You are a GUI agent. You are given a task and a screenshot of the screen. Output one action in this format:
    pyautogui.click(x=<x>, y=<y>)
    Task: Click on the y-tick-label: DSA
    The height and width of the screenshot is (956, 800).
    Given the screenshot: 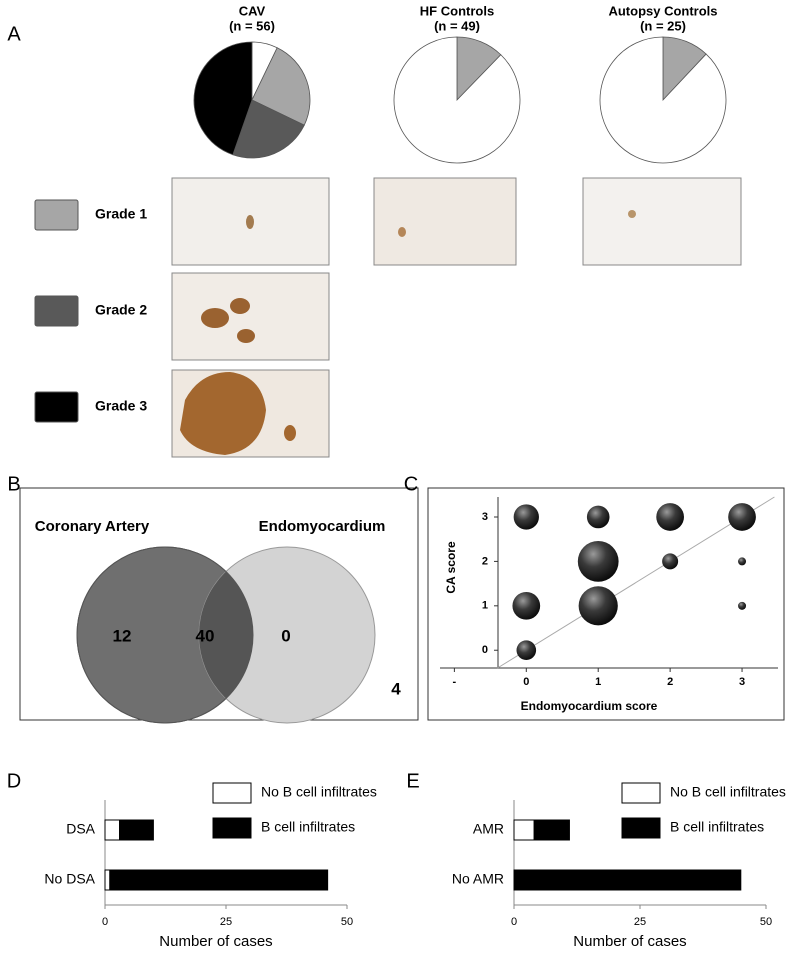 What is the action you would take?
    pyautogui.click(x=80, y=829)
    